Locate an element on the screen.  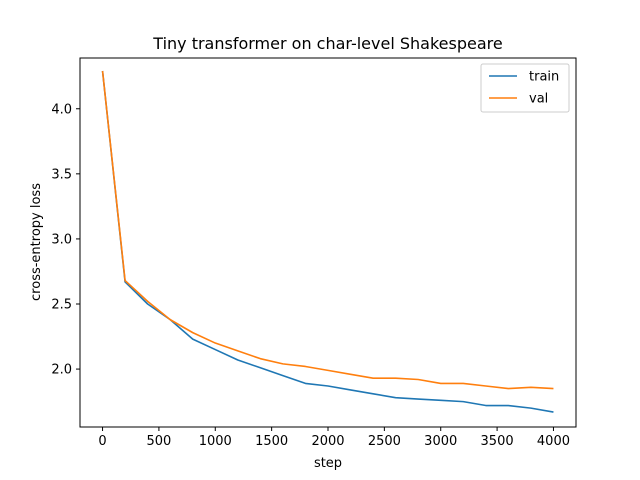
y-axis: 2.0 2.5 3.0 3.5 4.0 is located at coordinates (65, 240).